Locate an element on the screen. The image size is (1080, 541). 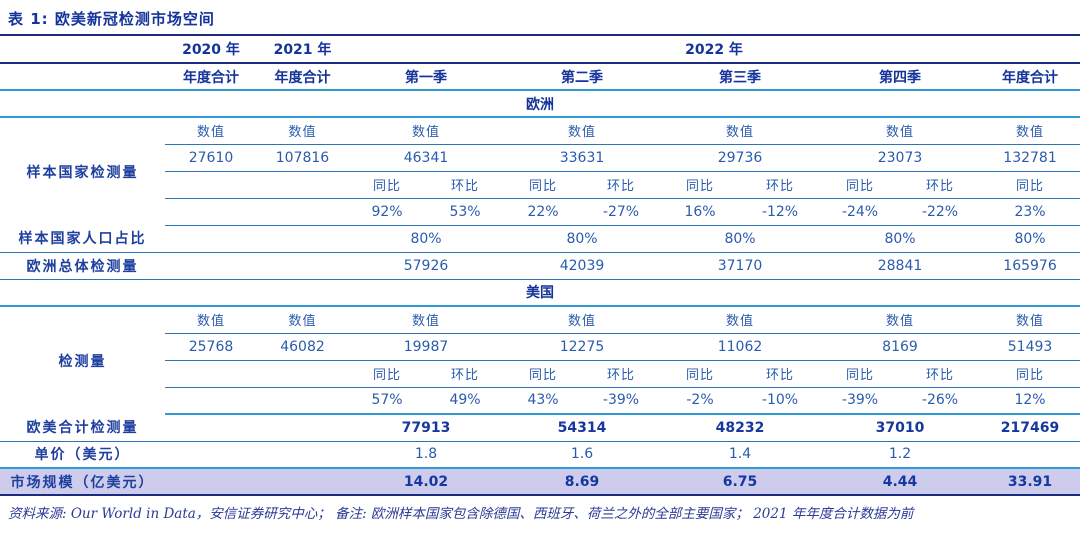
eu-value-label-row: 样本国家检测量 数值 数值 数值 数值 数值 数值 数值 is located at coordinates (540, 149).